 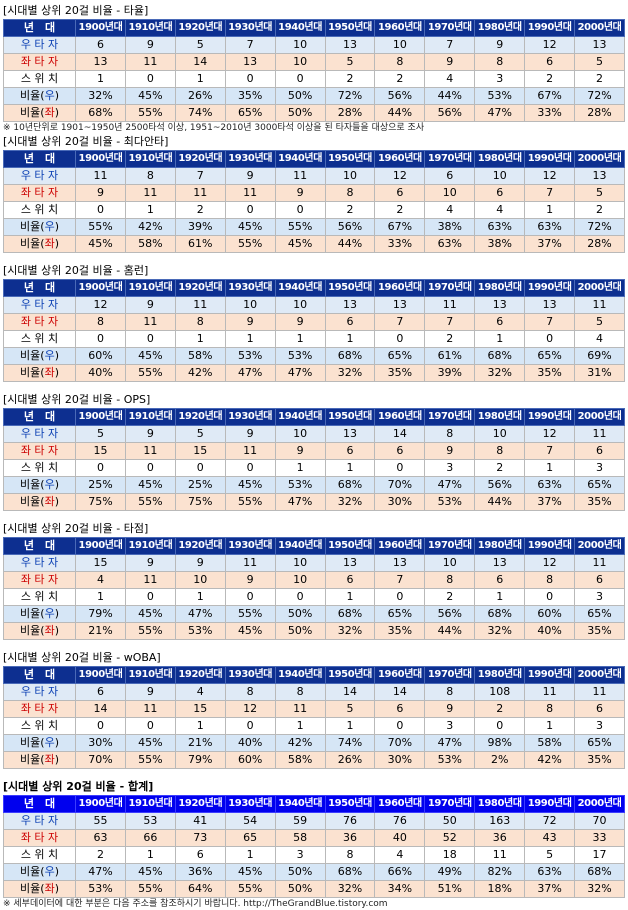 I want to click on lefty-ratio-row: 비율(좌) 45% 58% 61% 55% 45% 44% 33% 63% 38% 37% 28%, so click(x=314, y=244).